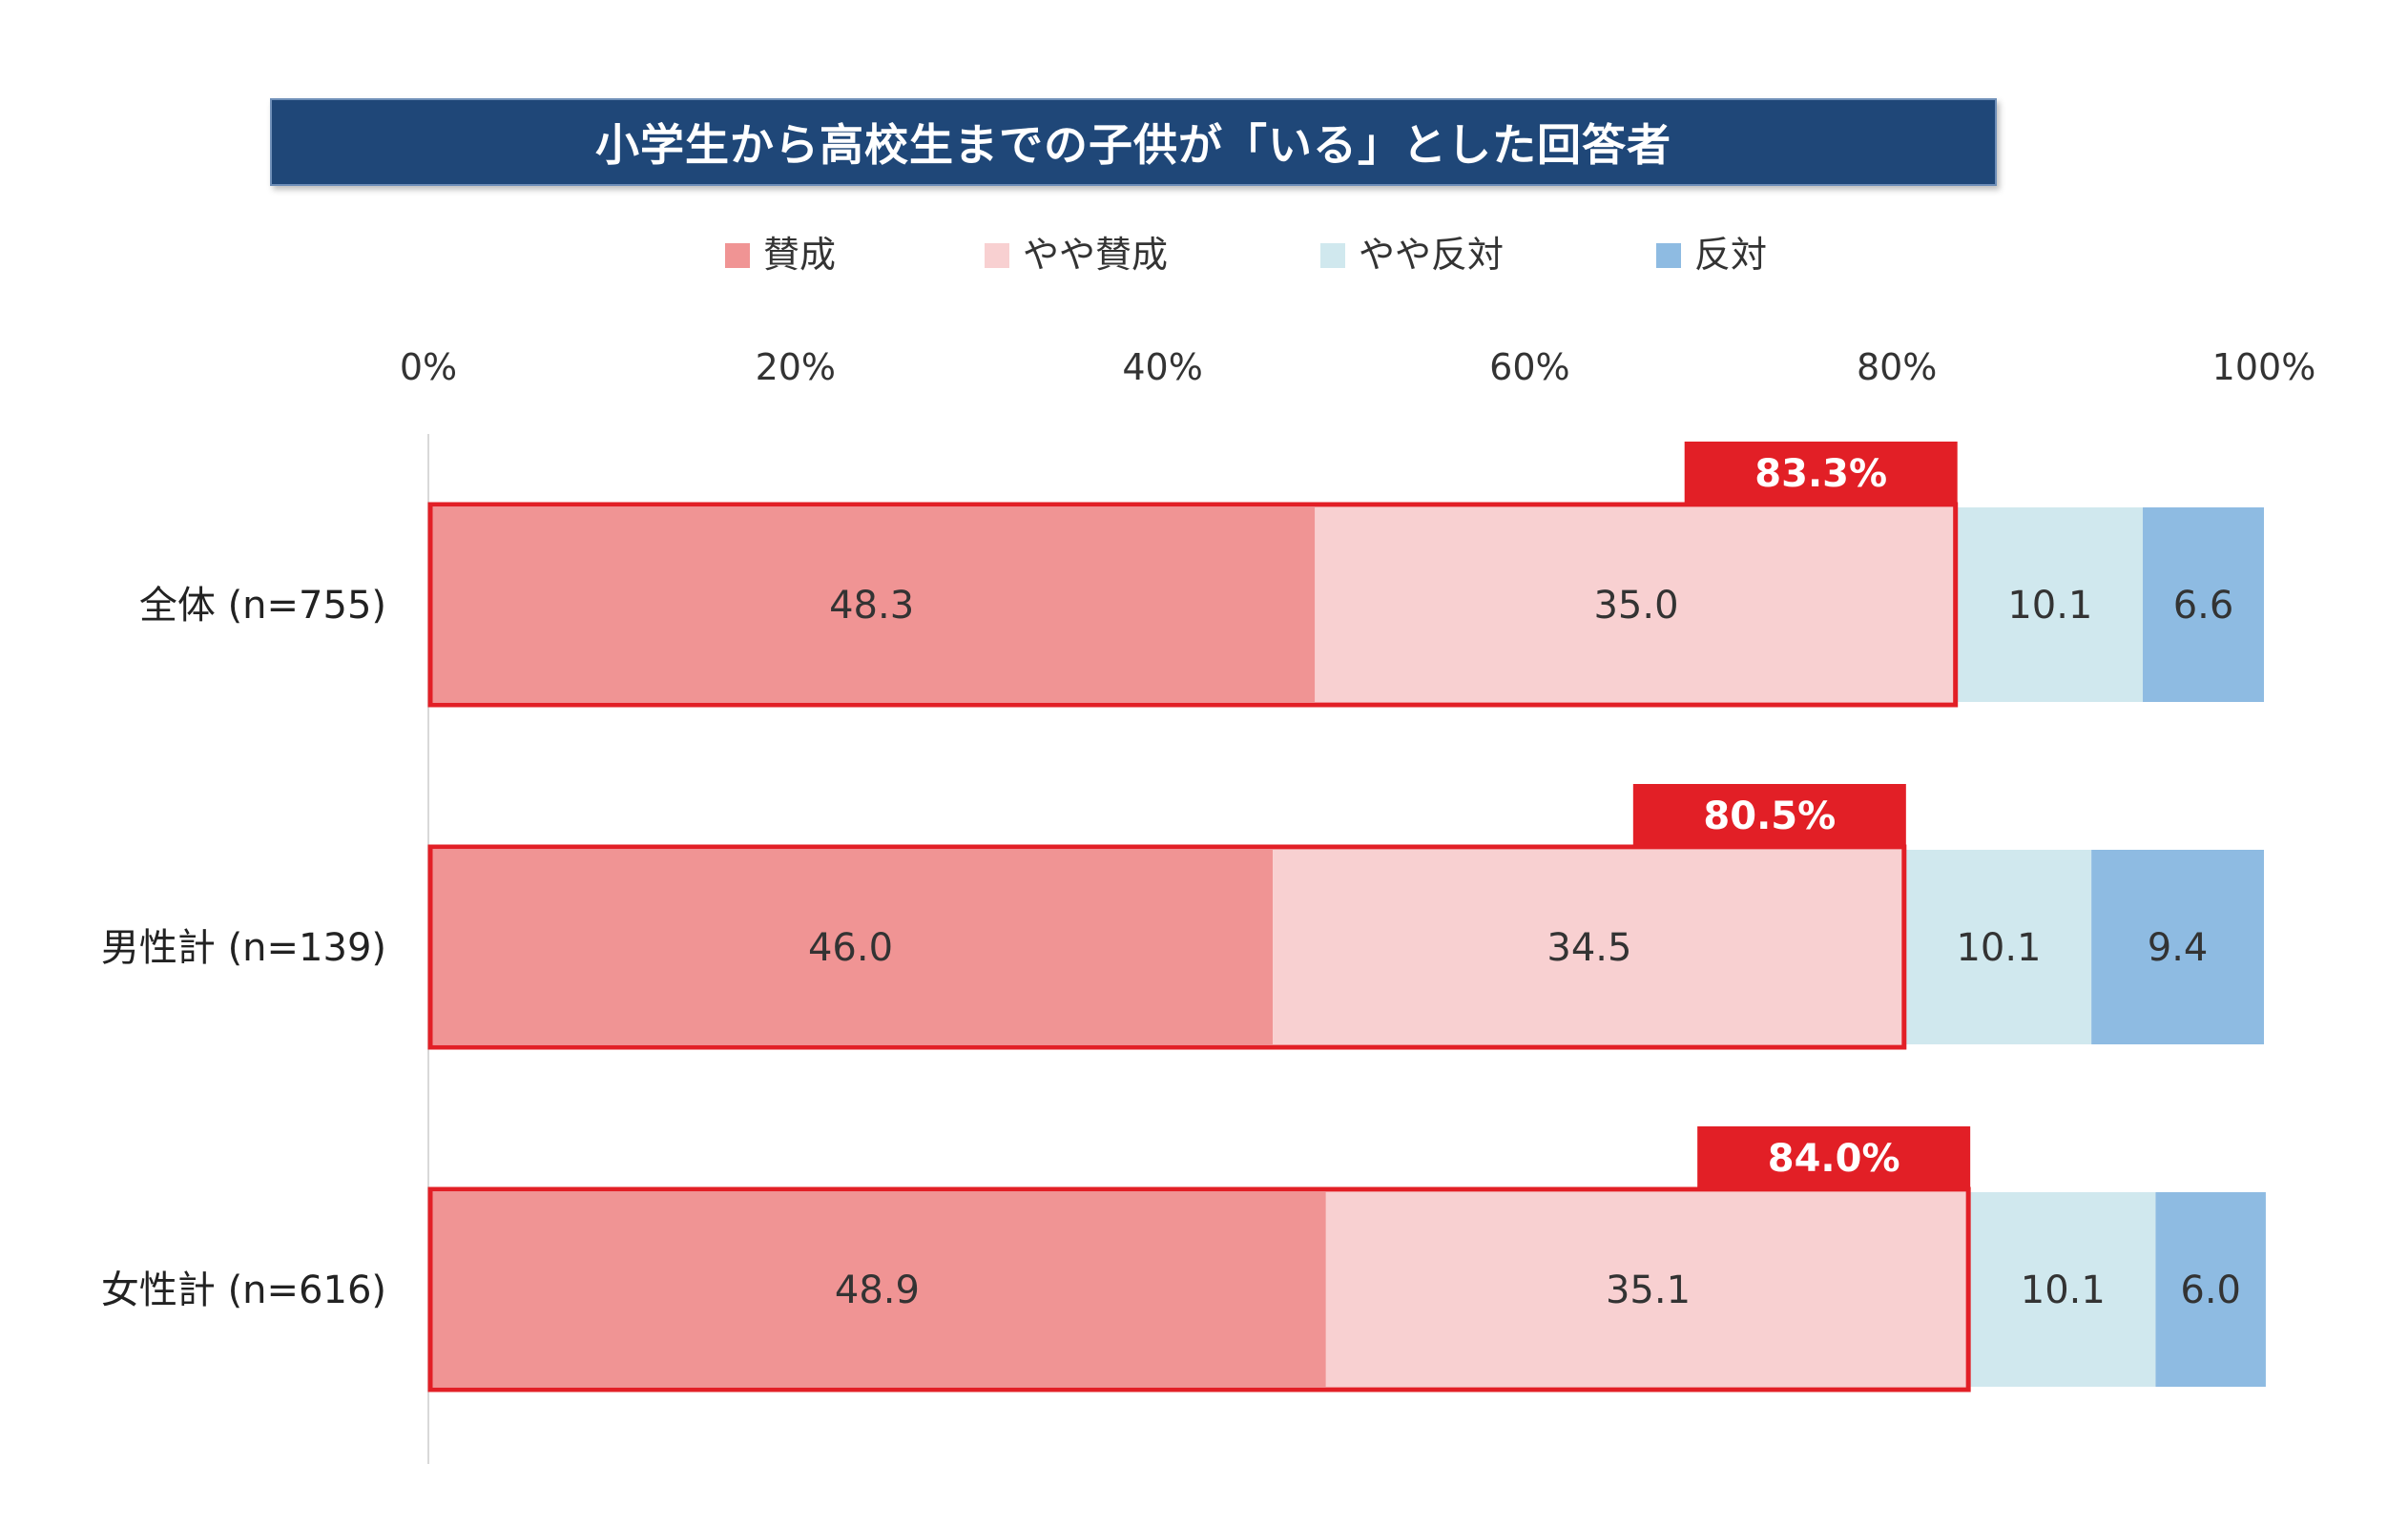  What do you see at coordinates (1133, 142) in the screenshot?
I see `chart-title: 小学生から高校生までの子供が「いる」とした回答者` at bounding box center [1133, 142].